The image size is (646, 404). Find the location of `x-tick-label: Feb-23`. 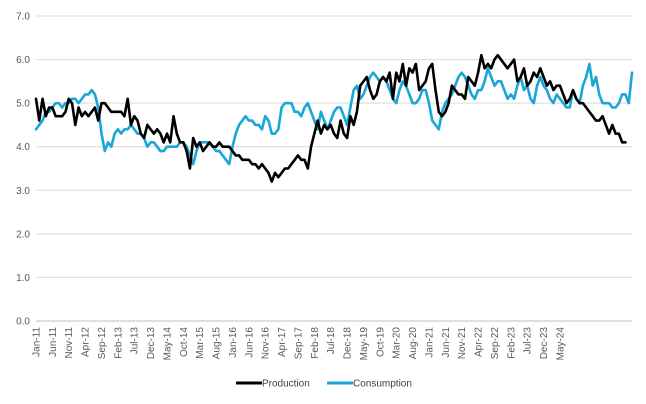

x-tick-label: Feb-23 is located at coordinates (511, 343).